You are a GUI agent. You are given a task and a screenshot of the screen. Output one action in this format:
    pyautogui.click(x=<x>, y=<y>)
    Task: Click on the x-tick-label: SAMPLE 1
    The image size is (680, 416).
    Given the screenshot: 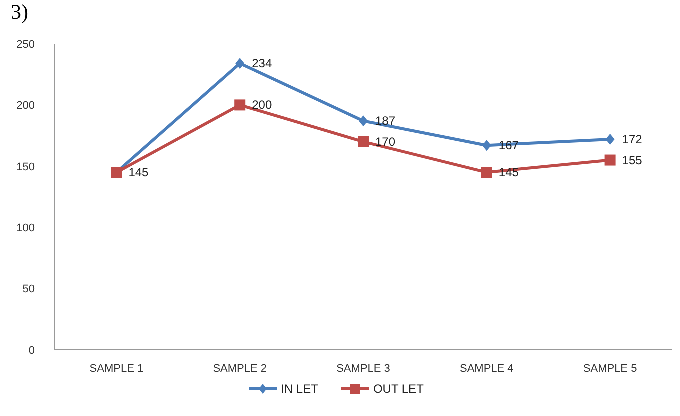 What is the action you would take?
    pyautogui.click(x=117, y=368)
    